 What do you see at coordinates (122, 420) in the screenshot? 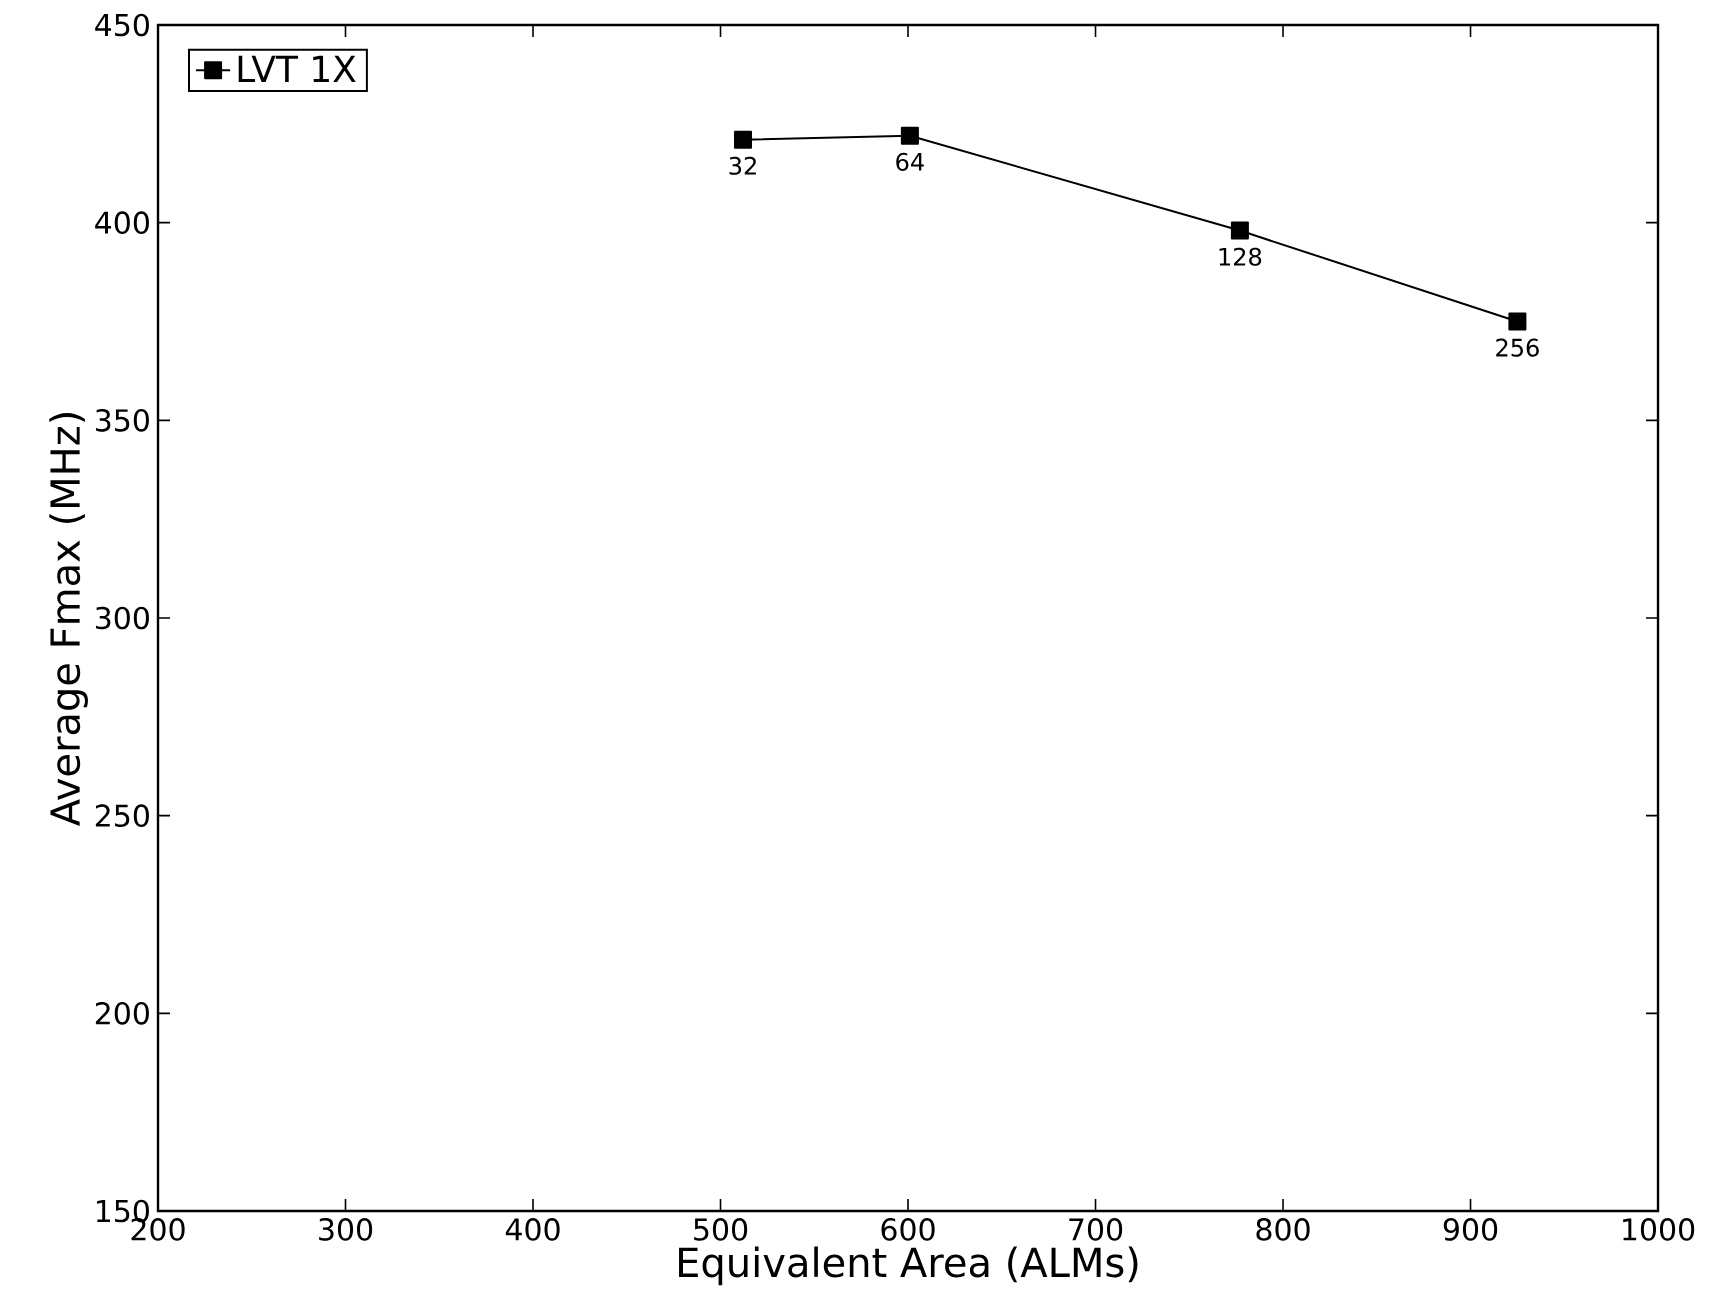
I see `y-tick-label: 350` at bounding box center [122, 420].